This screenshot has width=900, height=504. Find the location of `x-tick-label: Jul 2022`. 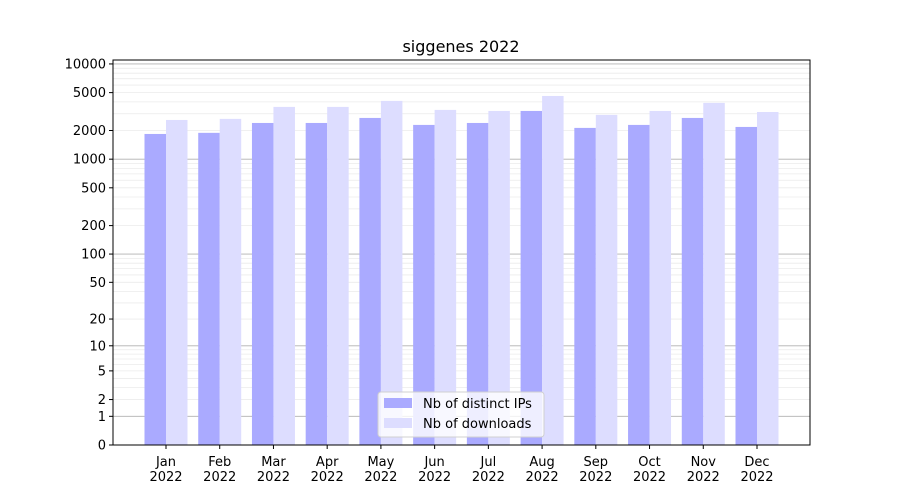

x-tick-label: Jul 2022 is located at coordinates (488, 470).